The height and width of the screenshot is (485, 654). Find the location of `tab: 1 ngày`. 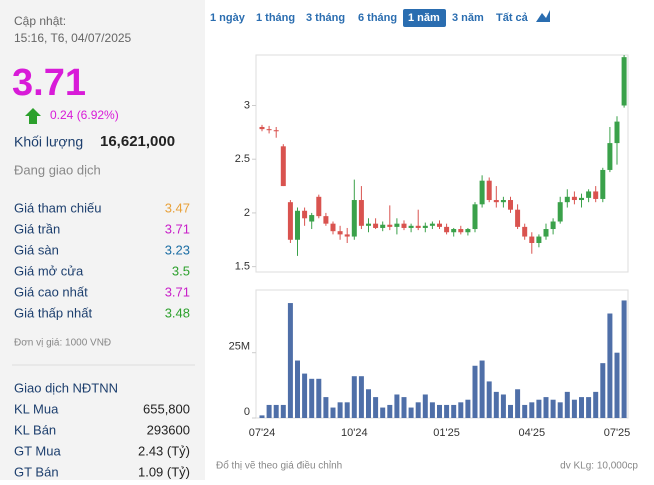

tab: 1 ngày is located at coordinates (228, 18).